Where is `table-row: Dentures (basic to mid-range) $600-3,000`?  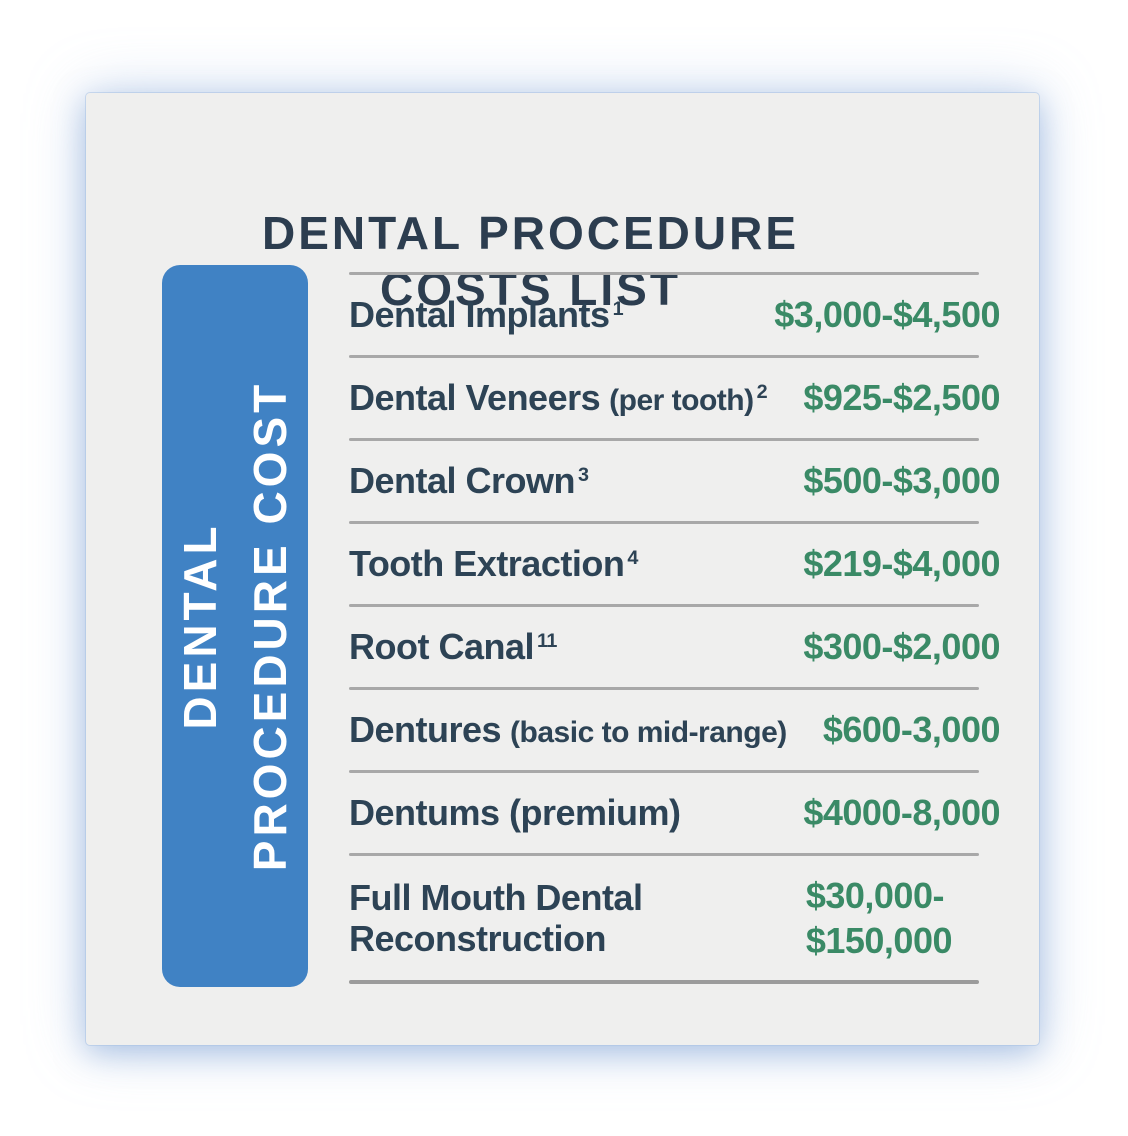 table-row: Dentures (basic to mid-range) $600-3,000 is located at coordinates (675, 730).